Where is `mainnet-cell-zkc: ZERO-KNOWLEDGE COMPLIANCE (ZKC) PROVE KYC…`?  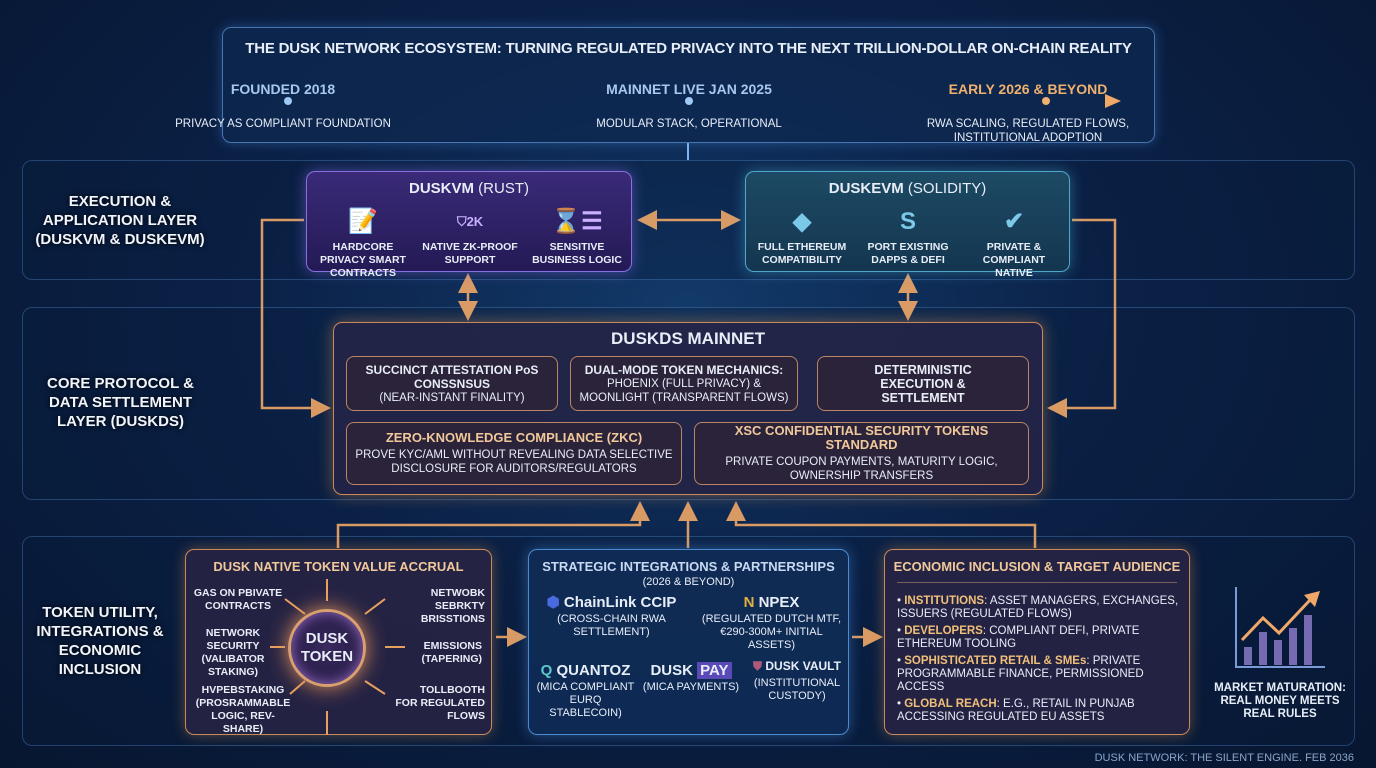
mainnet-cell-zkc: ZERO-KNOWLEDGE COMPLIANCE (ZKC) PROVE KYC… is located at coordinates (514, 453).